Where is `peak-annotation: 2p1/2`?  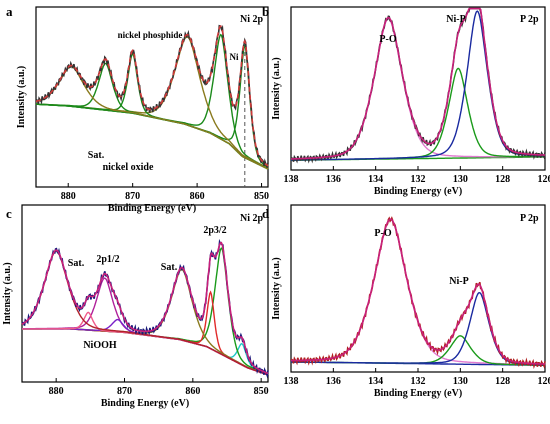 peak-annotation: 2p1/2 is located at coordinates (107, 259).